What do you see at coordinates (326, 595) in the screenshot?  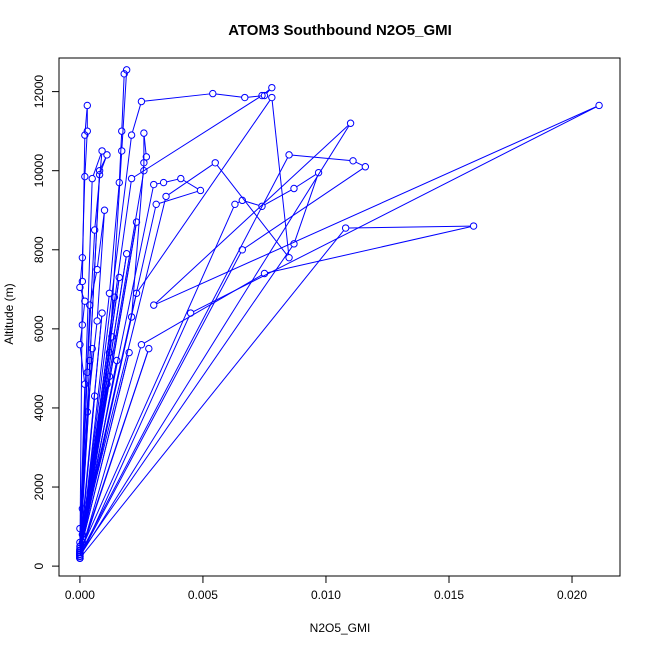 I see `x-tick-label: 0.010` at bounding box center [326, 595].